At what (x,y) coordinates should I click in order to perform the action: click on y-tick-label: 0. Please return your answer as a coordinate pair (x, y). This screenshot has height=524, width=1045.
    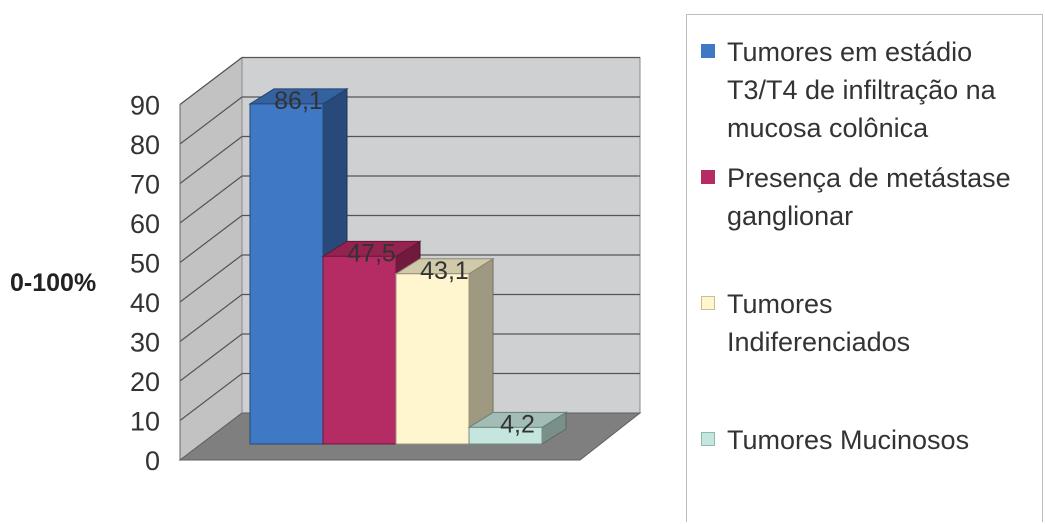
    Looking at the image, I should click on (152, 461).